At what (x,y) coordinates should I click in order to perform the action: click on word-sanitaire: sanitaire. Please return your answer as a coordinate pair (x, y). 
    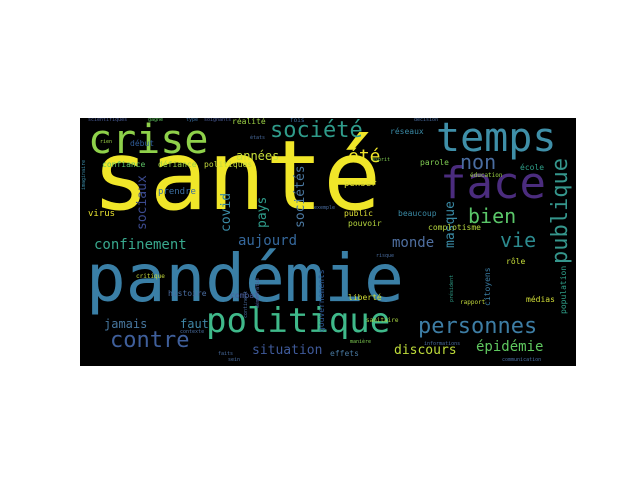
    Looking at the image, I should click on (382, 320).